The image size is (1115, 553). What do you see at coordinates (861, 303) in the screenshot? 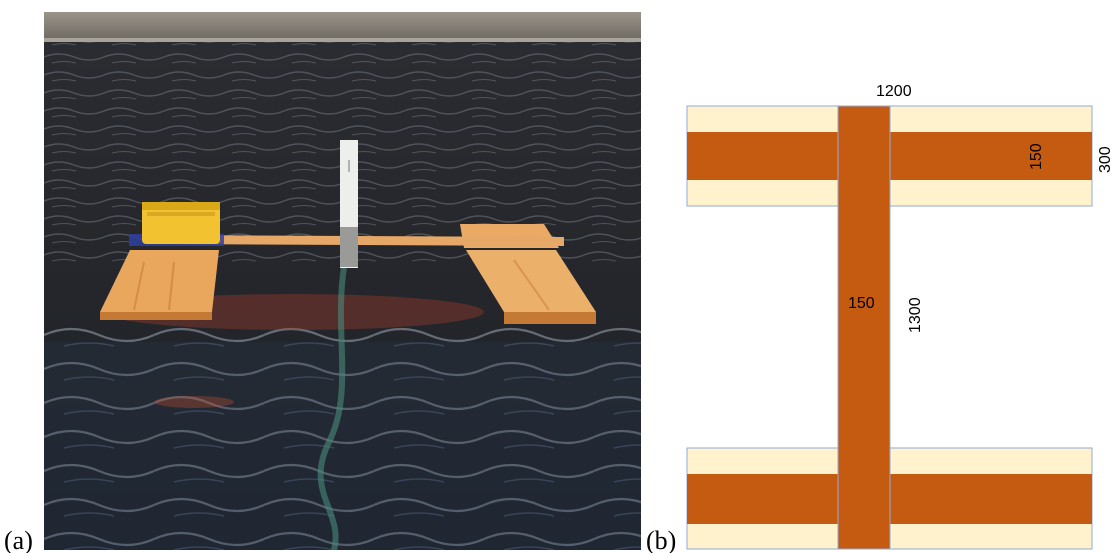
I see `dim-beam-width: 150` at bounding box center [861, 303].